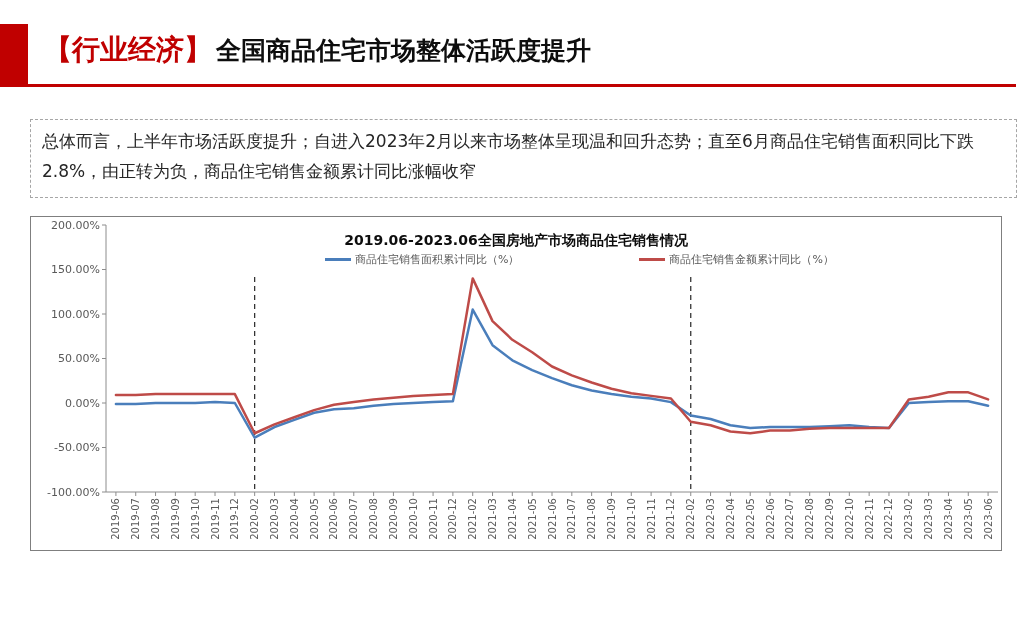  Describe the element at coordinates (437, 259) in the screenshot. I see `legend-label: 商品住宅销售面积累计同比（%）` at that location.